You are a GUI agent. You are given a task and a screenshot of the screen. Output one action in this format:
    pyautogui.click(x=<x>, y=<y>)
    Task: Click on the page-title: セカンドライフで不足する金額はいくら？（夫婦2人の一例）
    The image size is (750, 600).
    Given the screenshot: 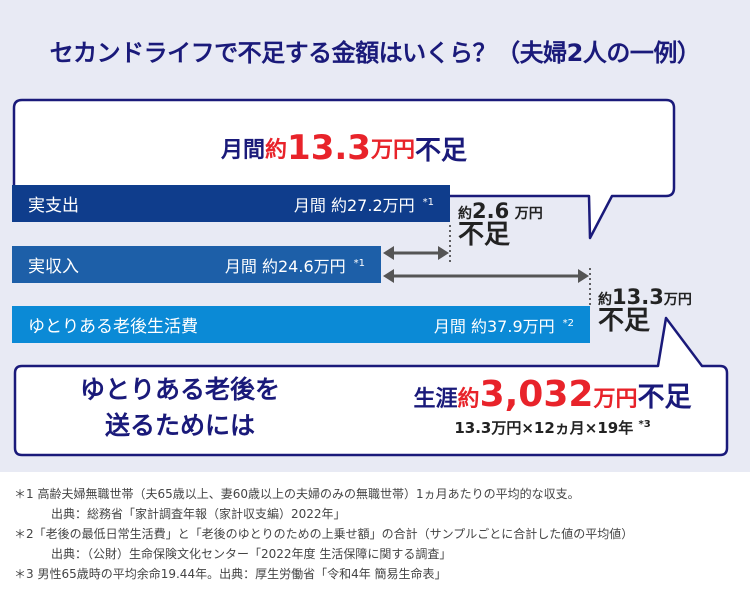 What is the action you would take?
    pyautogui.click(x=375, y=53)
    